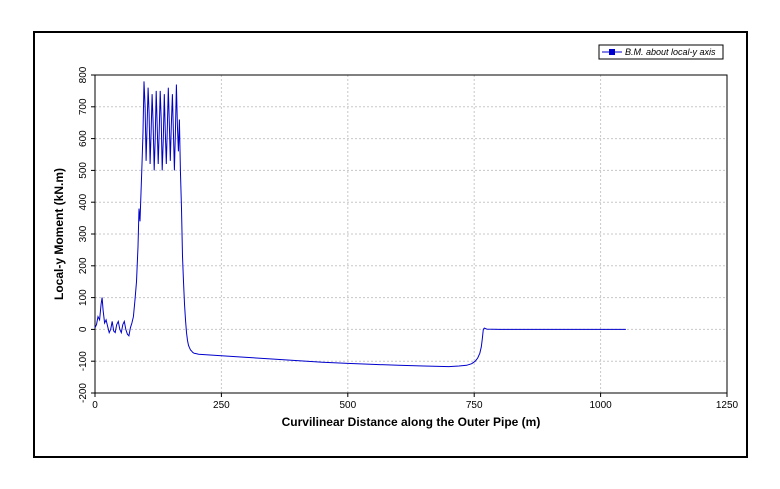  I want to click on x-tick-label: 0, so click(95, 405).